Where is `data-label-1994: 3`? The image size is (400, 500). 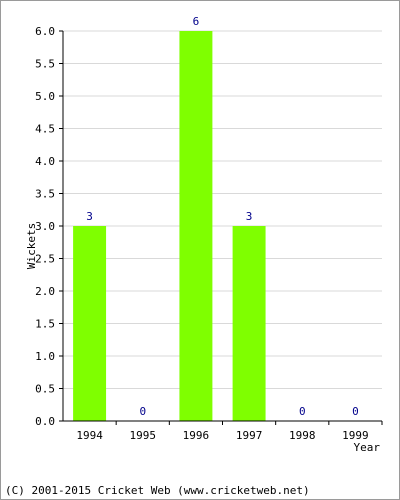 data-label-1994: 3 is located at coordinates (89, 216).